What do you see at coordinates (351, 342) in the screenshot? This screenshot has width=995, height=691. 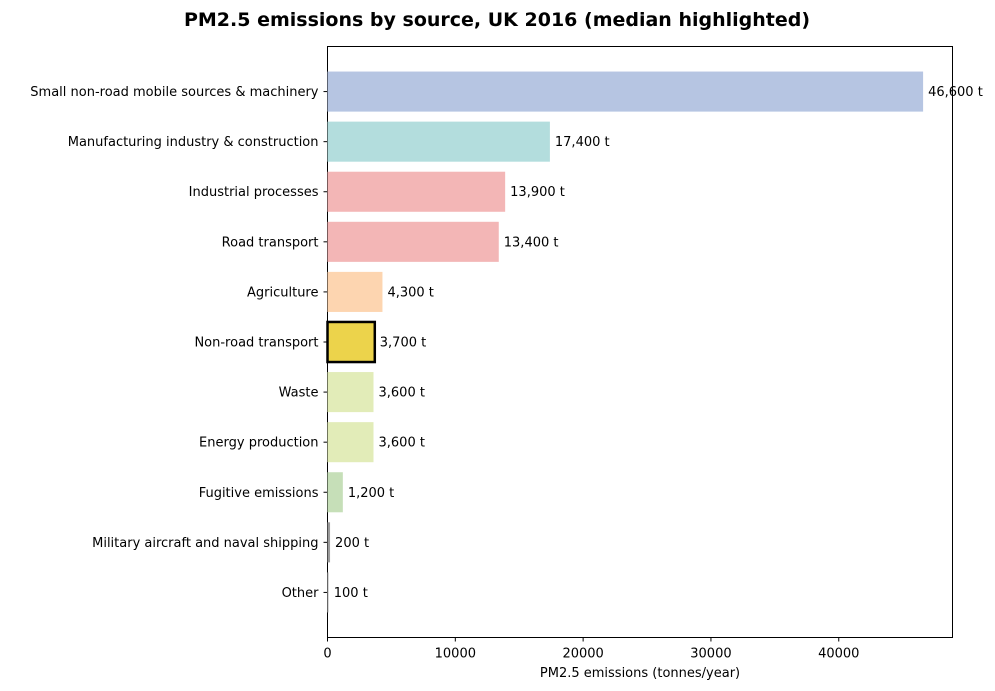 I see `bar-highlighted-median` at bounding box center [351, 342].